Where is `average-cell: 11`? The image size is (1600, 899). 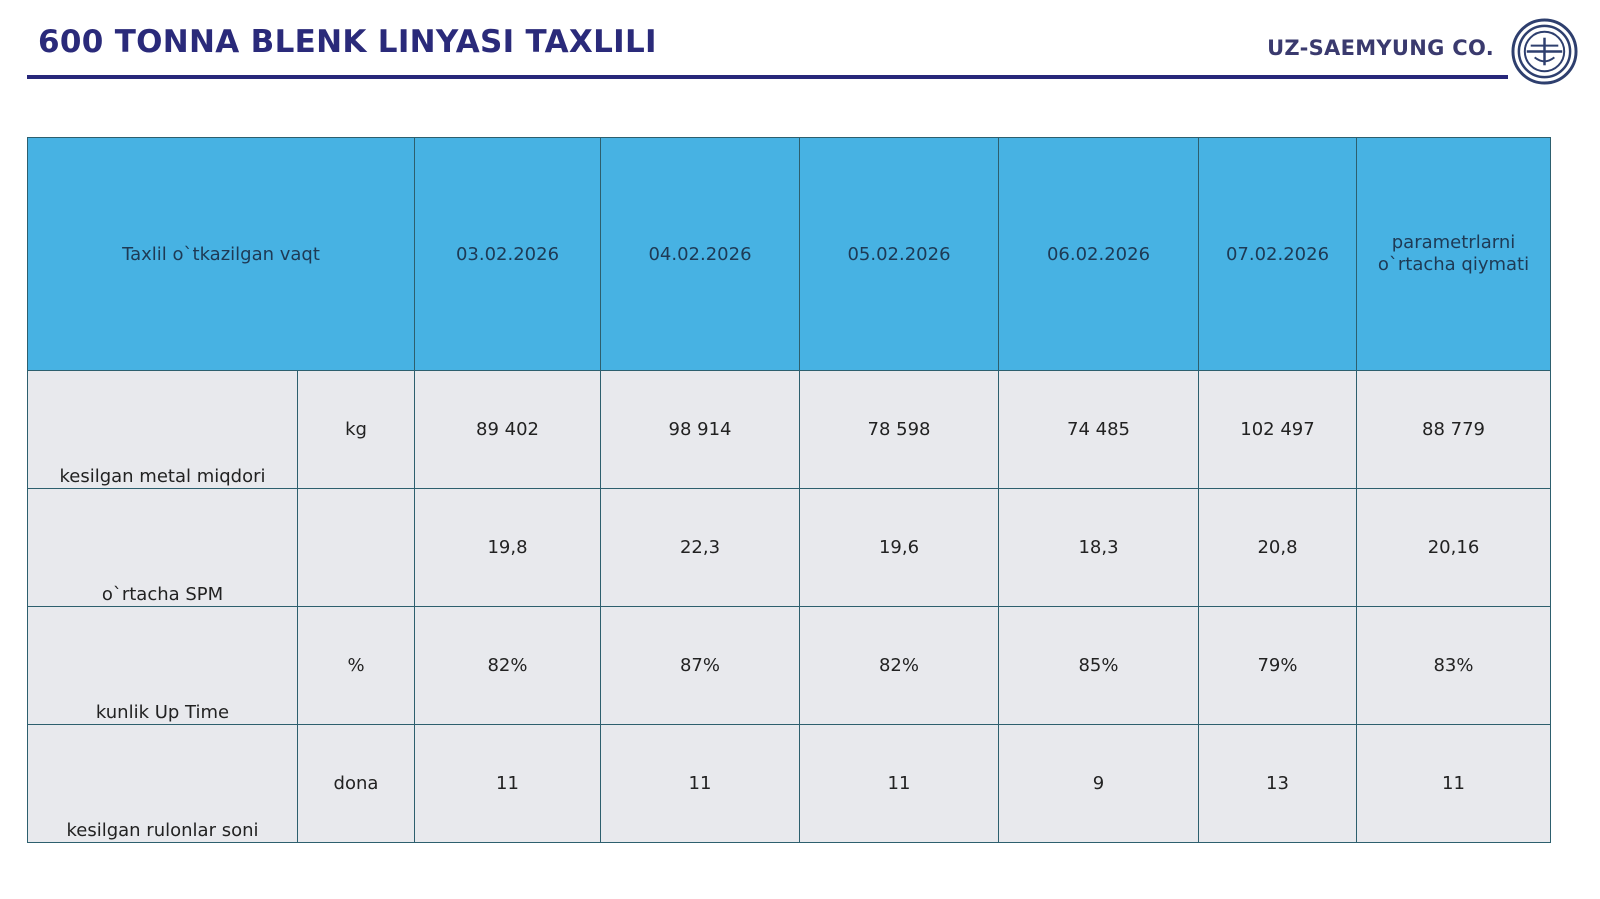 average-cell: 11 is located at coordinates (1453, 783).